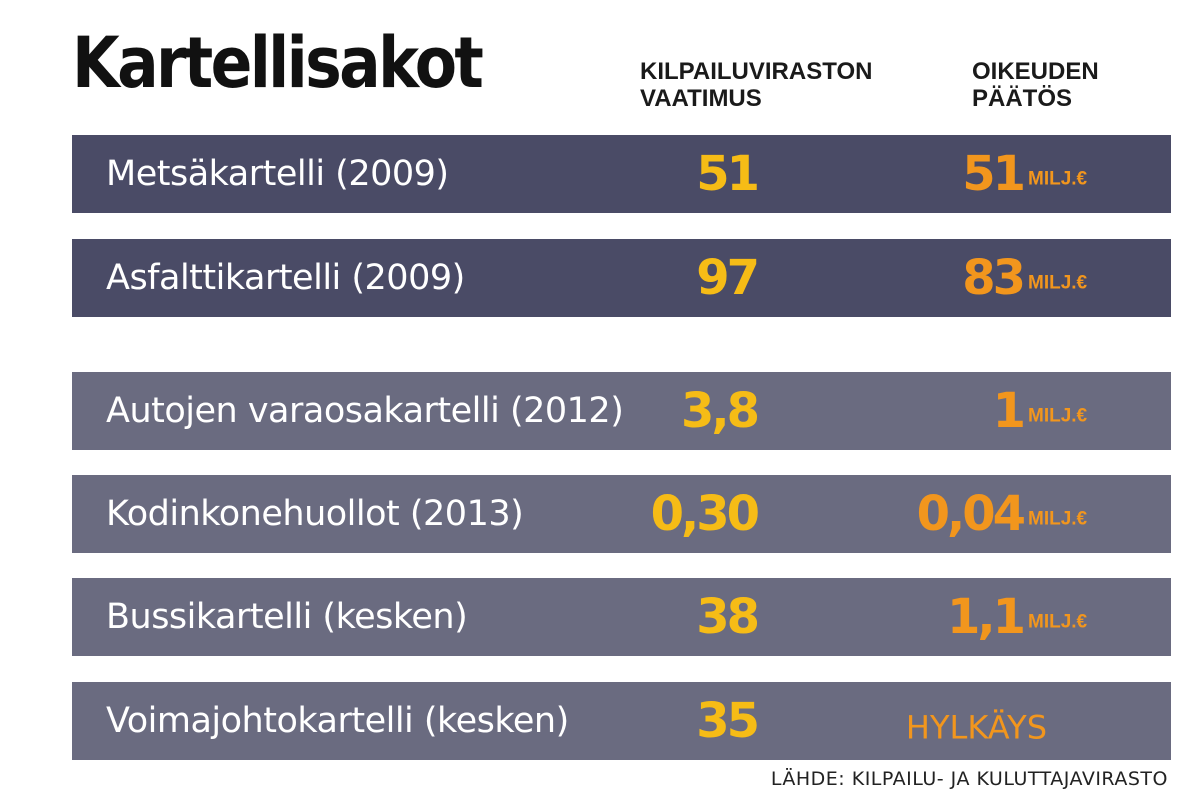 Image resolution: width=1200 pixels, height=800 pixels. I want to click on row-label: Bussikartelli (kesken), so click(287, 617).